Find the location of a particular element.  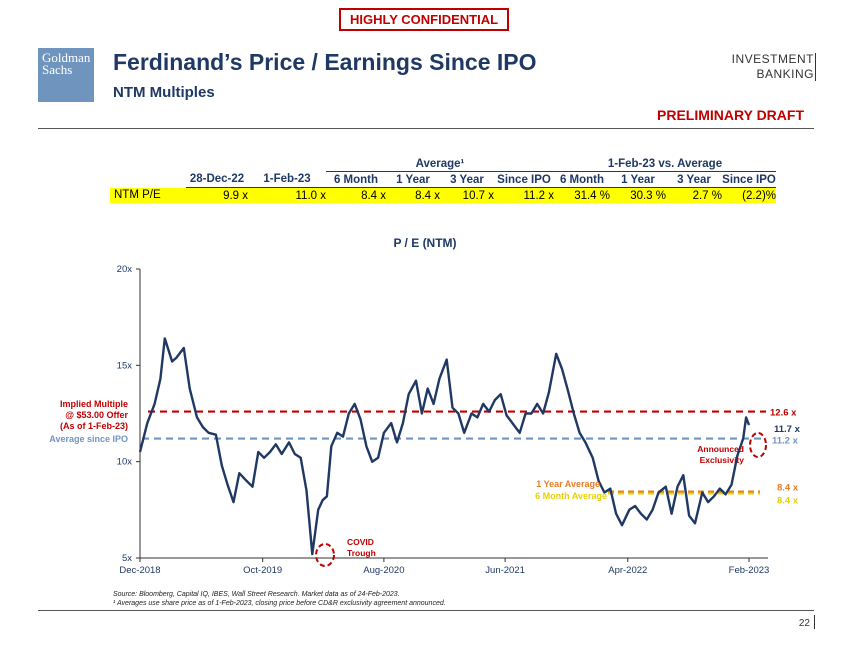

y-tick-label: 10x is located at coordinates (125, 462).